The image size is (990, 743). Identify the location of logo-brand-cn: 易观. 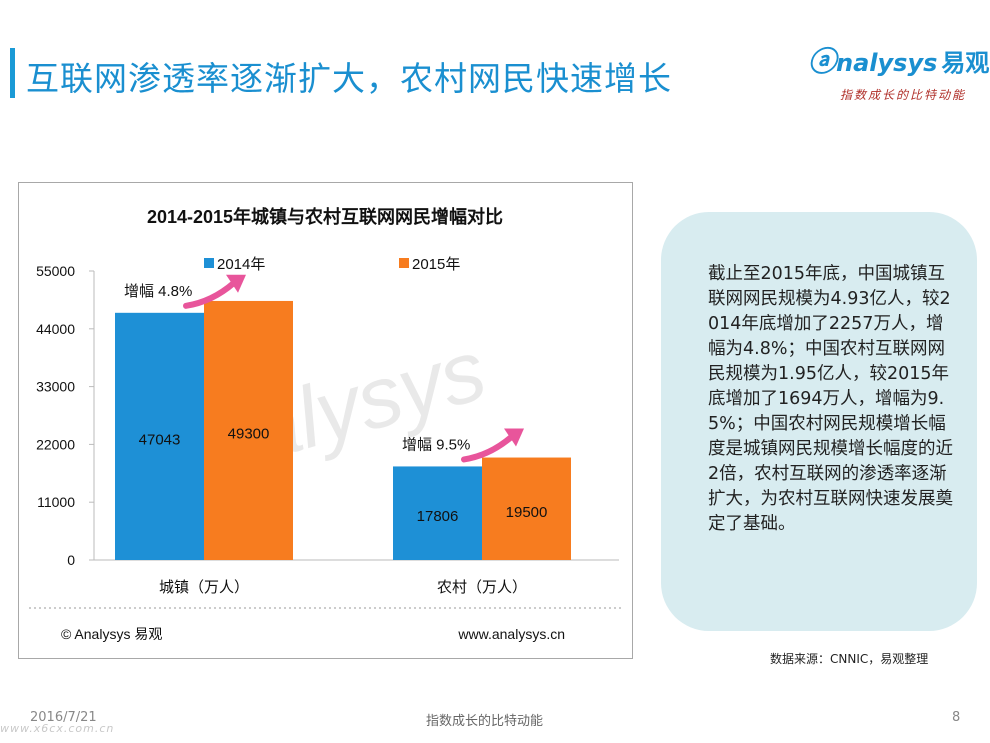
(965, 63).